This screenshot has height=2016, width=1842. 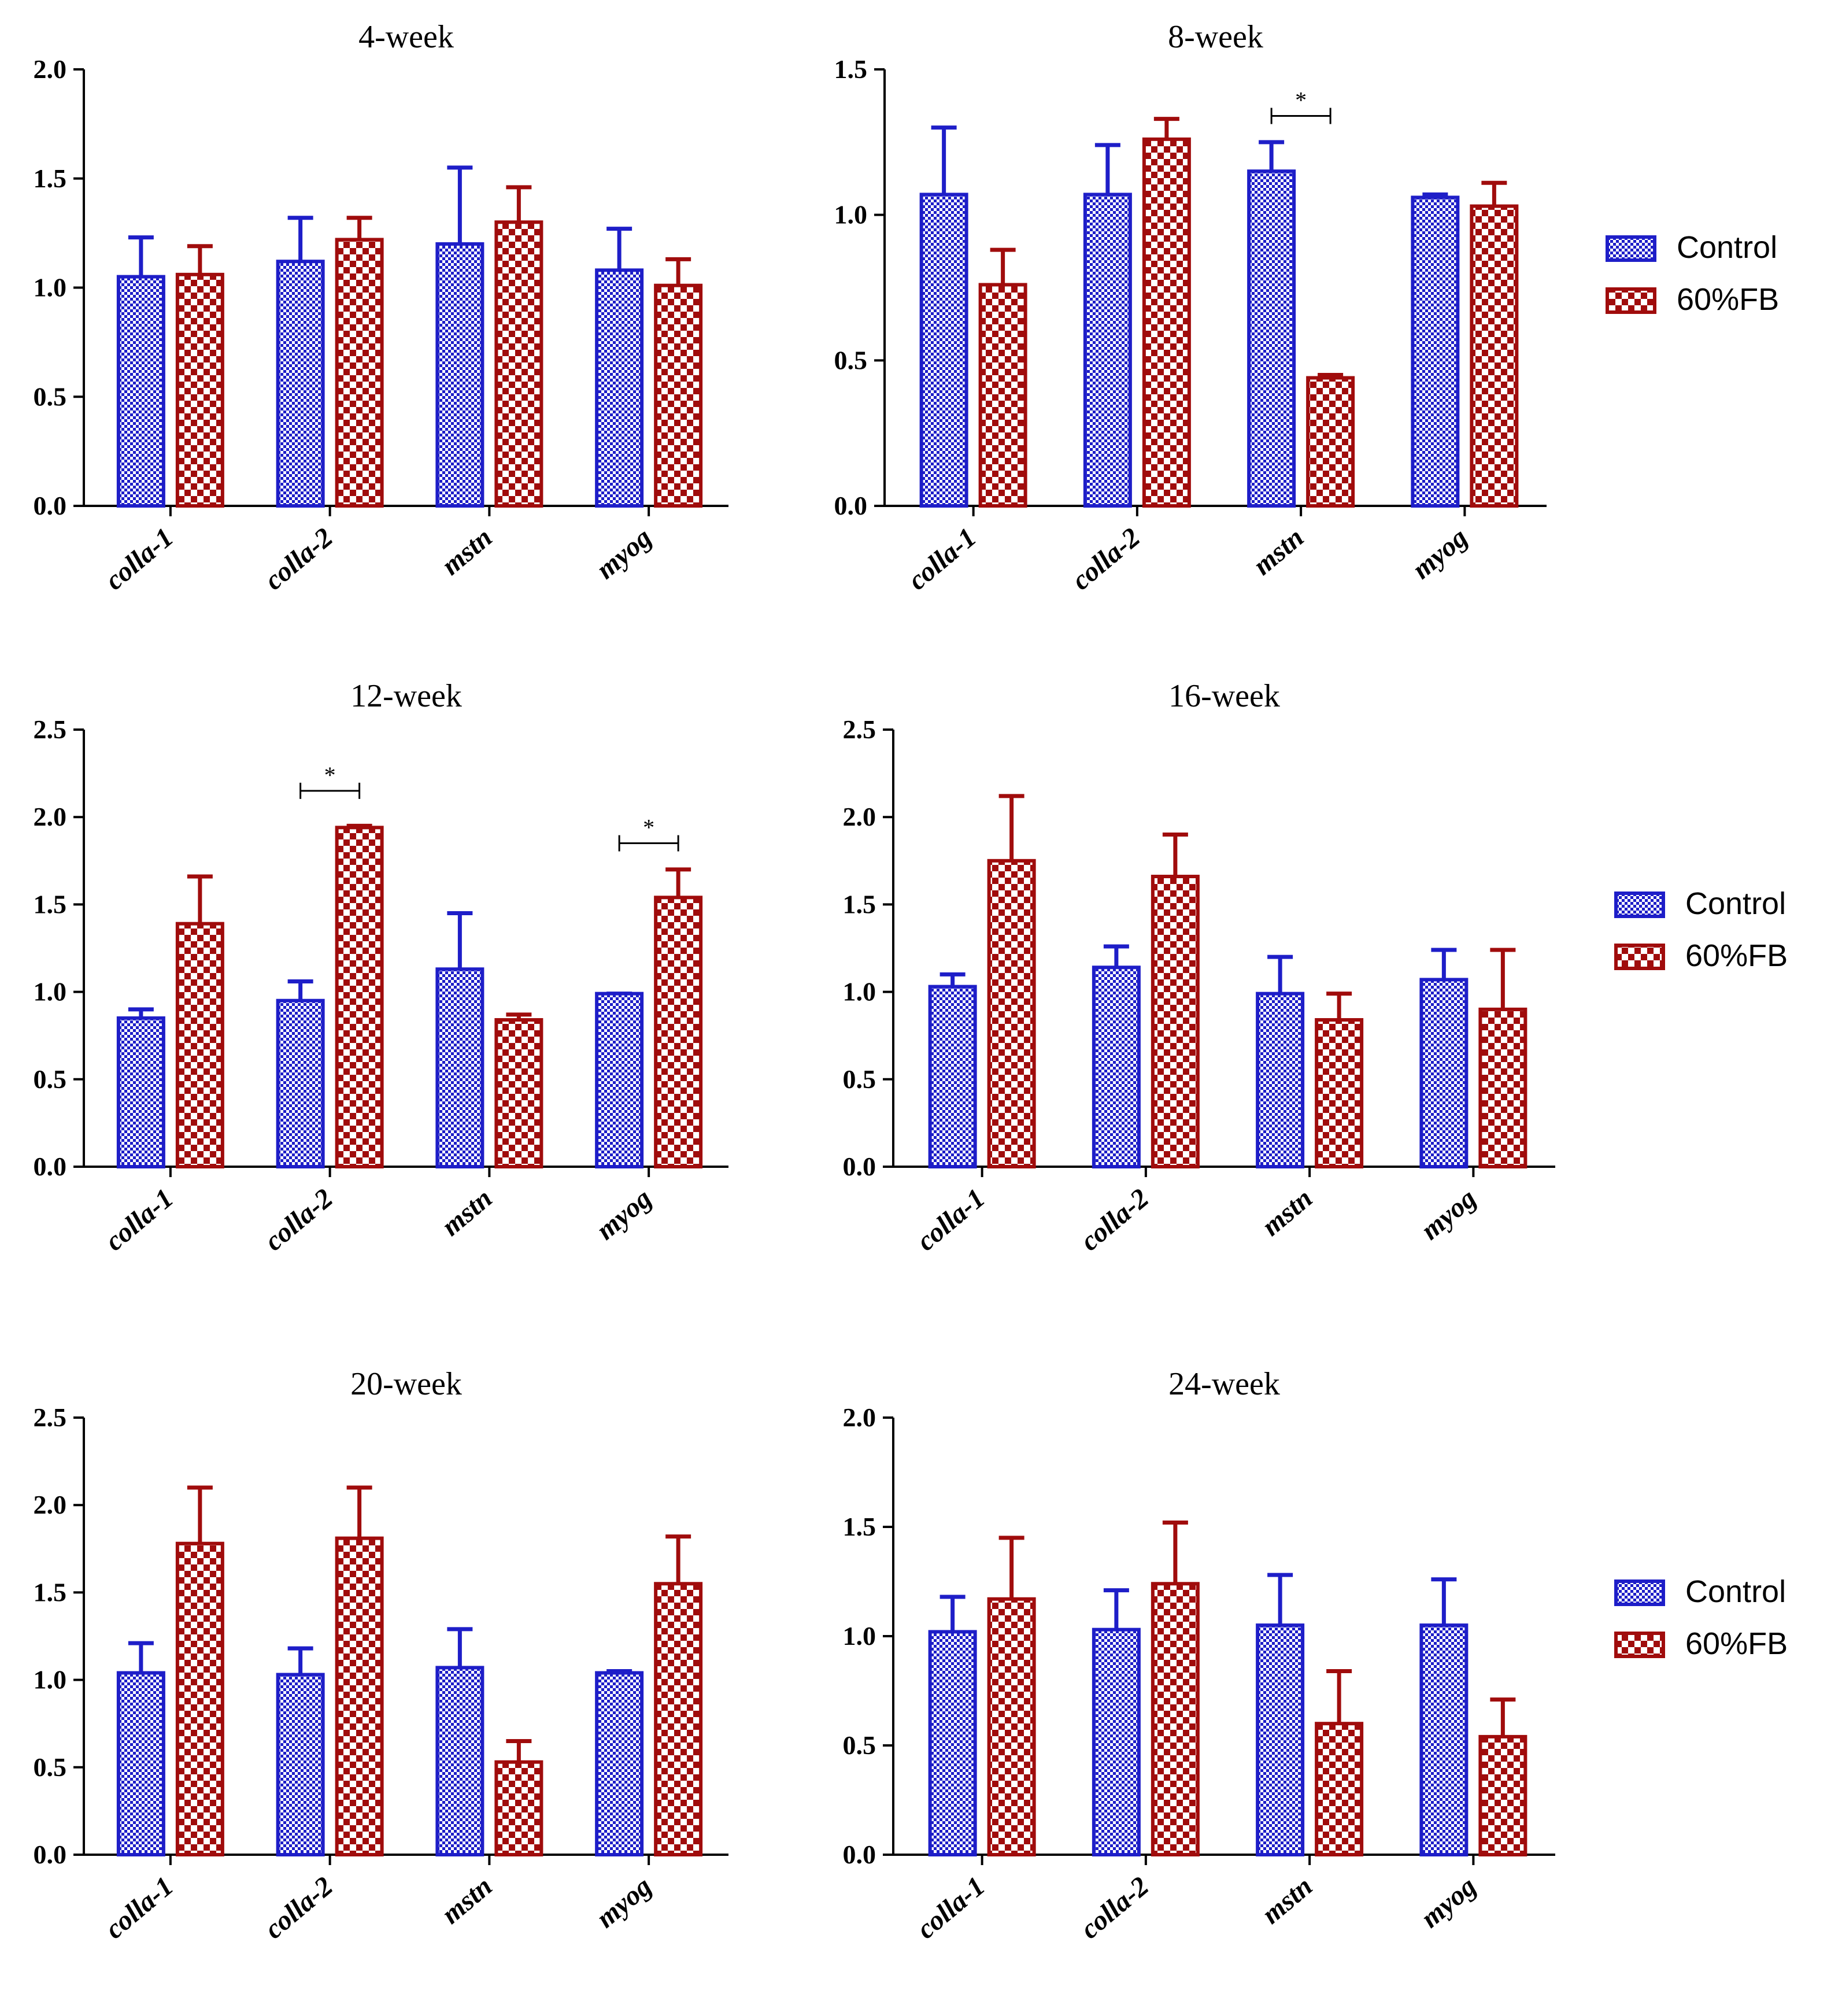 What do you see at coordinates (1216, 37) in the screenshot?
I see `chart-title: 8-week` at bounding box center [1216, 37].